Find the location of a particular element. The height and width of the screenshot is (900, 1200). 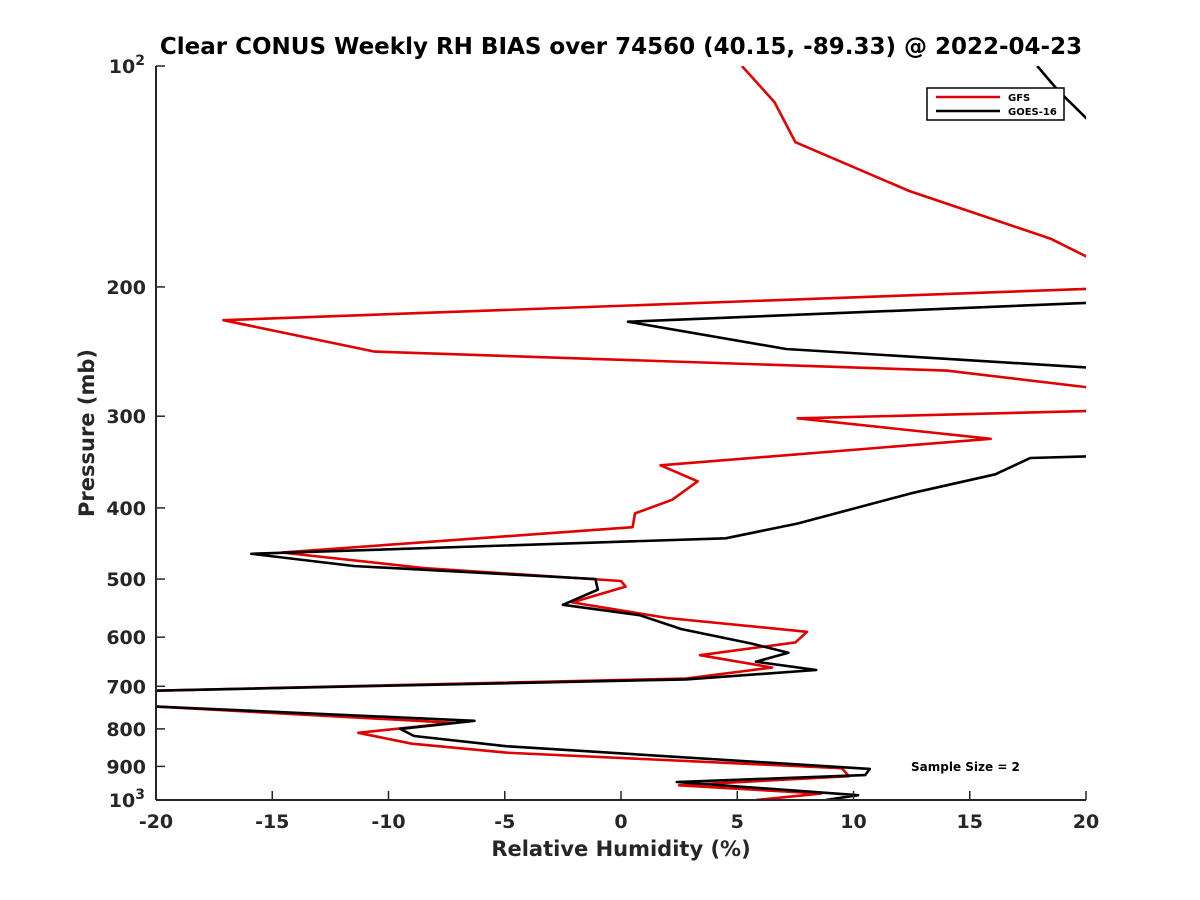

legend-box is located at coordinates (995, 104).